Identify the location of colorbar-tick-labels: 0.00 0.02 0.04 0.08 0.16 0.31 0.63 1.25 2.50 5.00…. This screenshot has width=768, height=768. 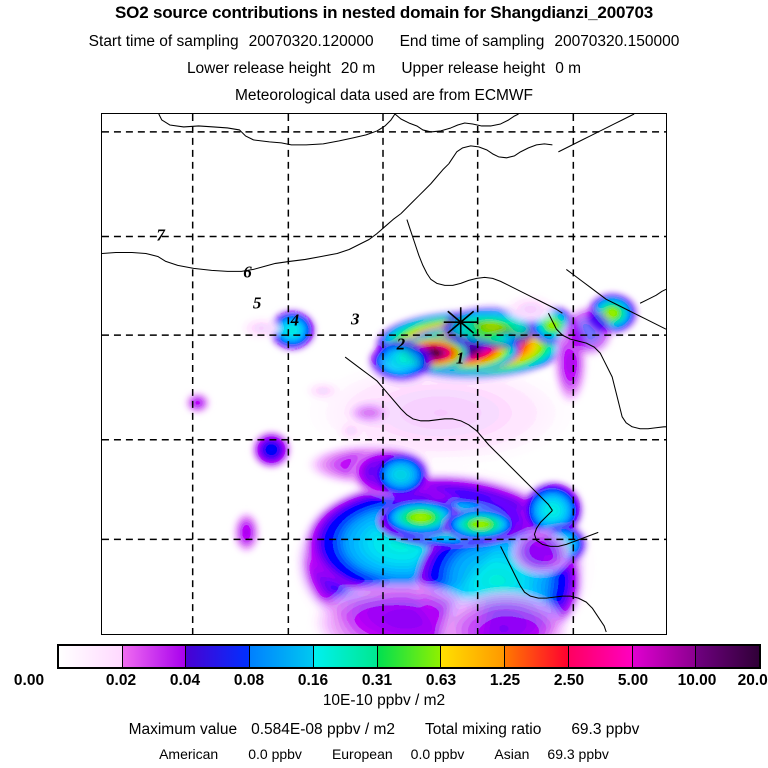
(384, 682).